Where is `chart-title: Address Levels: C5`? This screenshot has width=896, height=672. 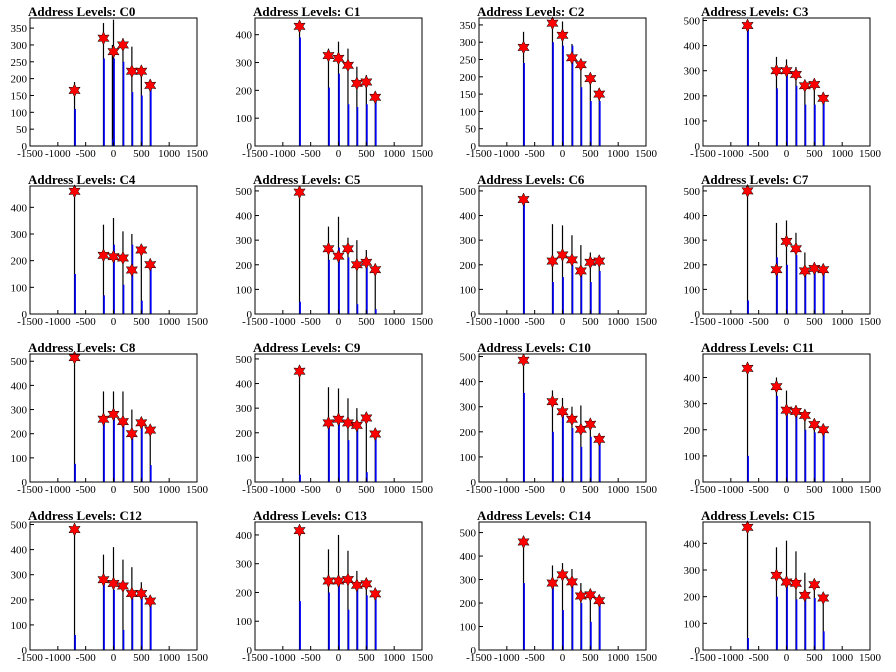 chart-title: Address Levels: C5 is located at coordinates (307, 179).